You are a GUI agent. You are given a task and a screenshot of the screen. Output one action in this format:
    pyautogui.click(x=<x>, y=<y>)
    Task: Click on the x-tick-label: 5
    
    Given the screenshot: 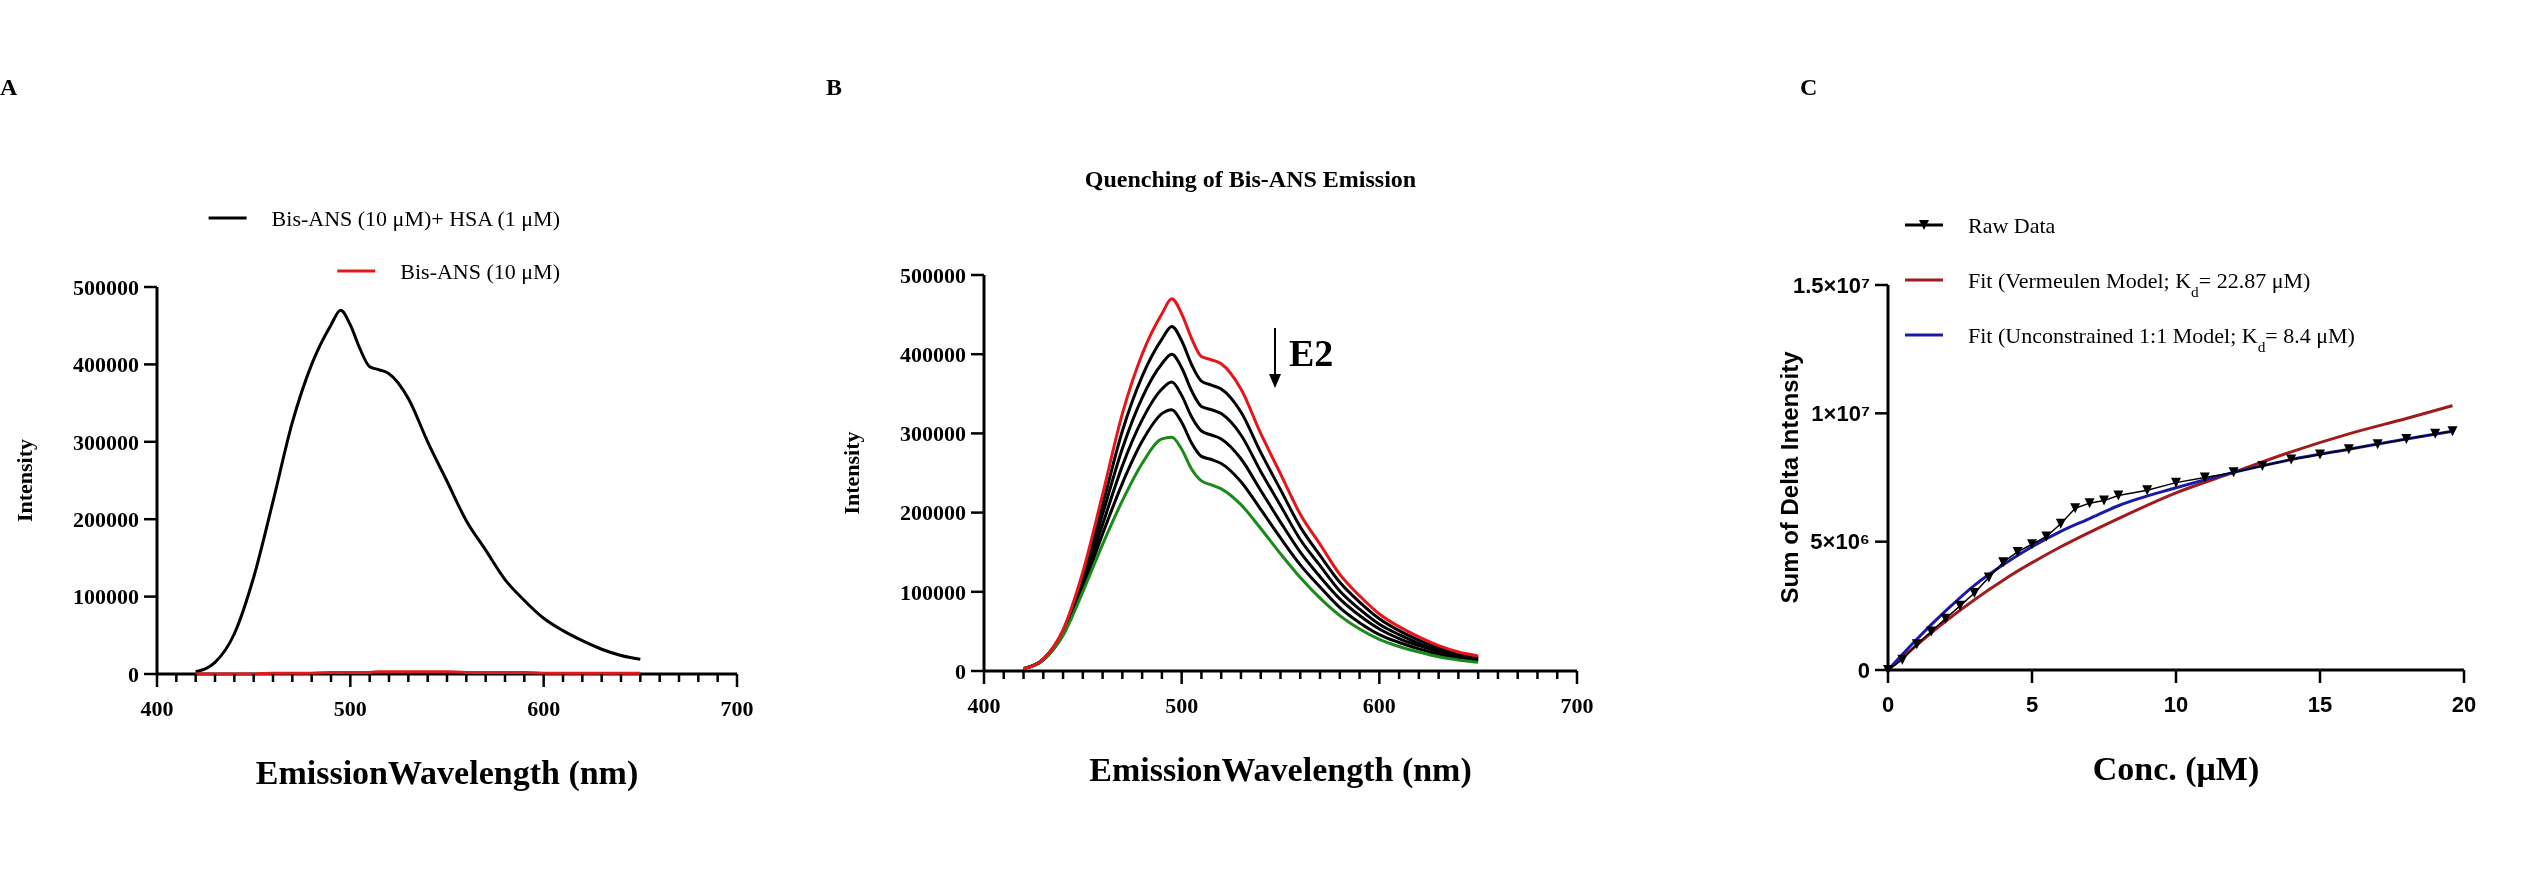 What is the action you would take?
    pyautogui.click(x=2032, y=704)
    